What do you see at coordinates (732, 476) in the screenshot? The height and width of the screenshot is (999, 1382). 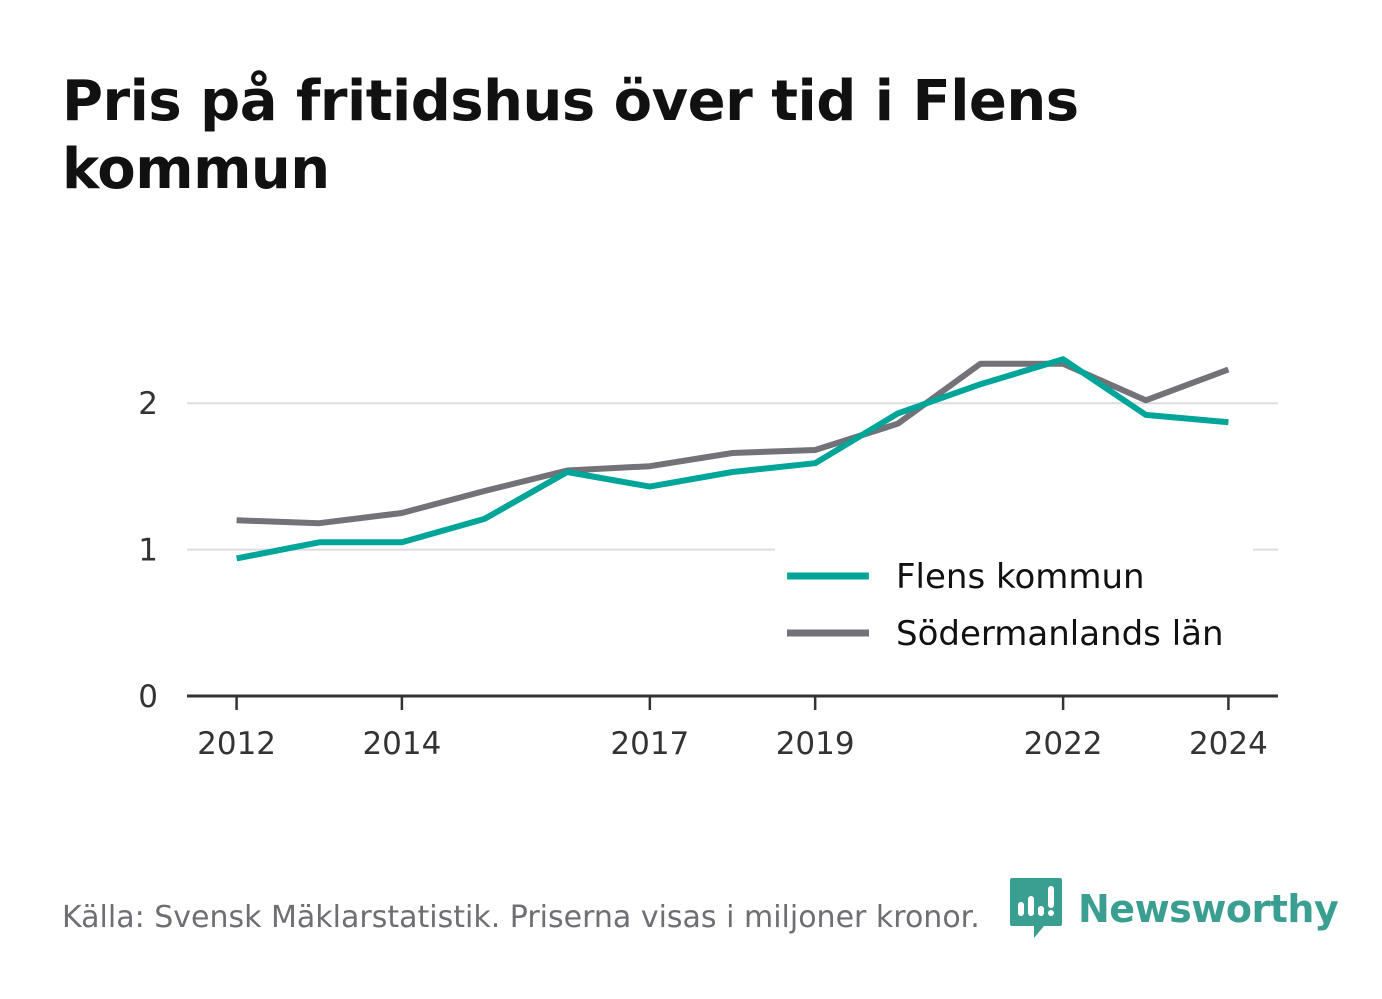 I see `grid-lines` at bounding box center [732, 476].